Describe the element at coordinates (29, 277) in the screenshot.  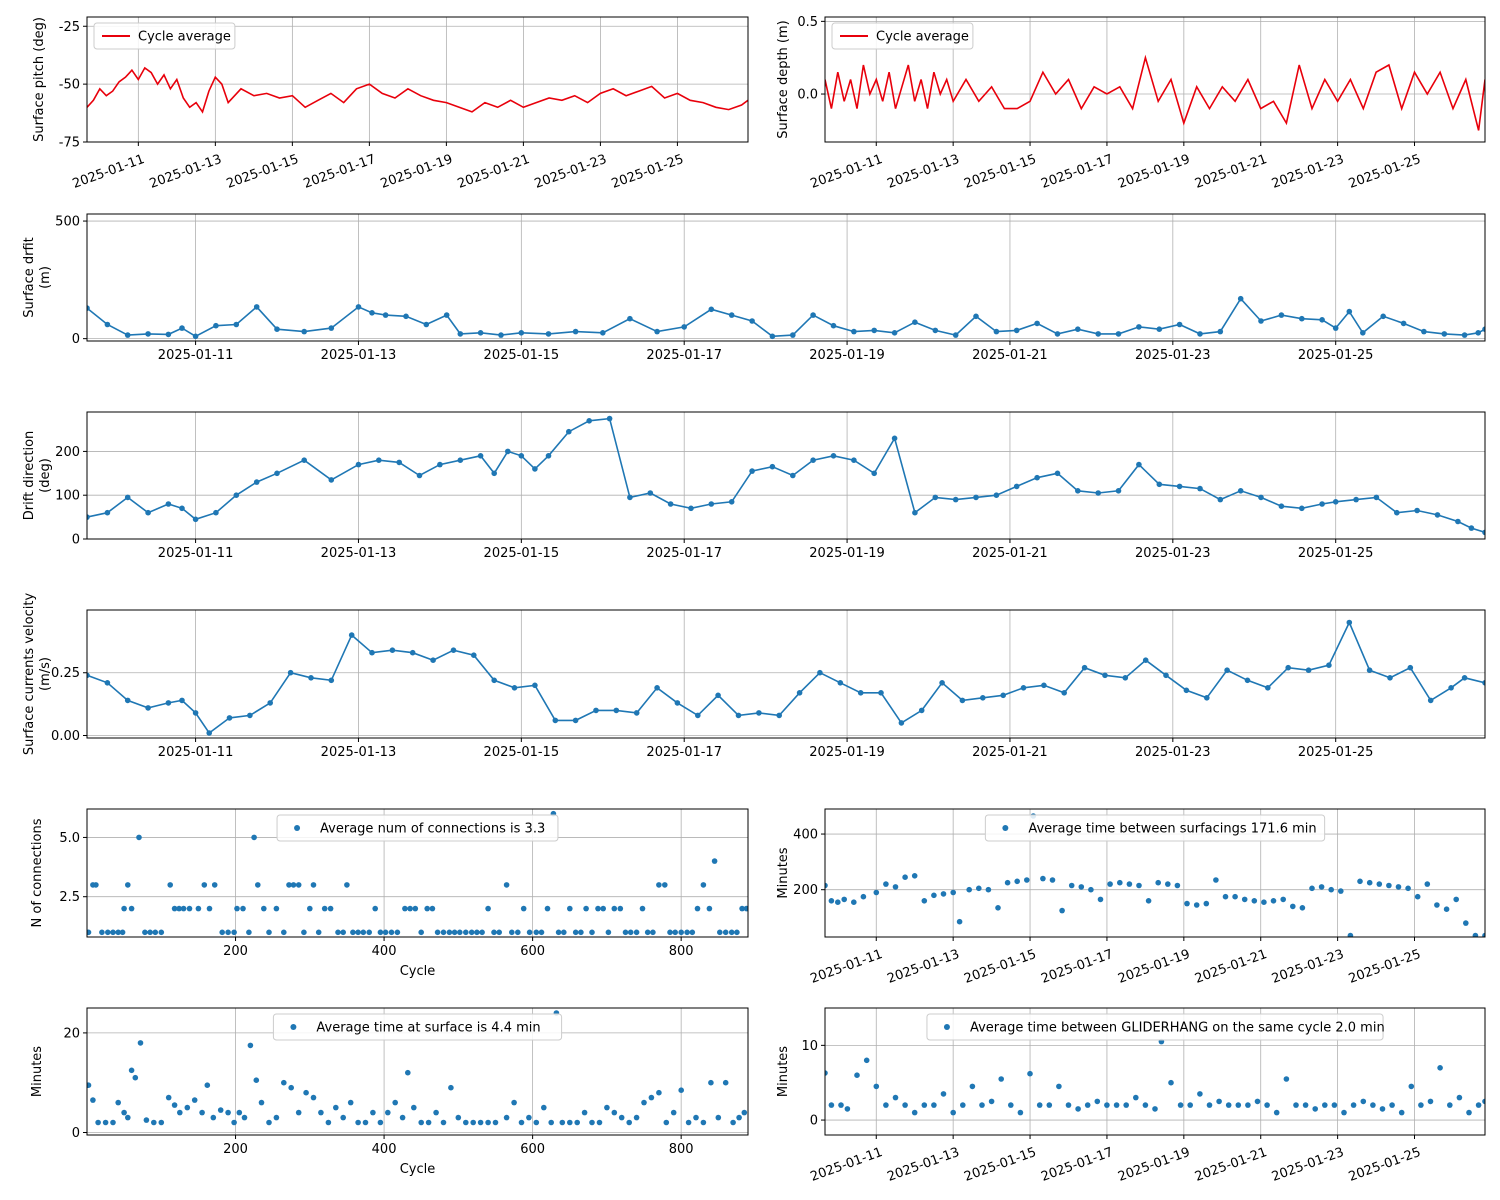
I see `y-axis-label: Surface drfit` at that location.